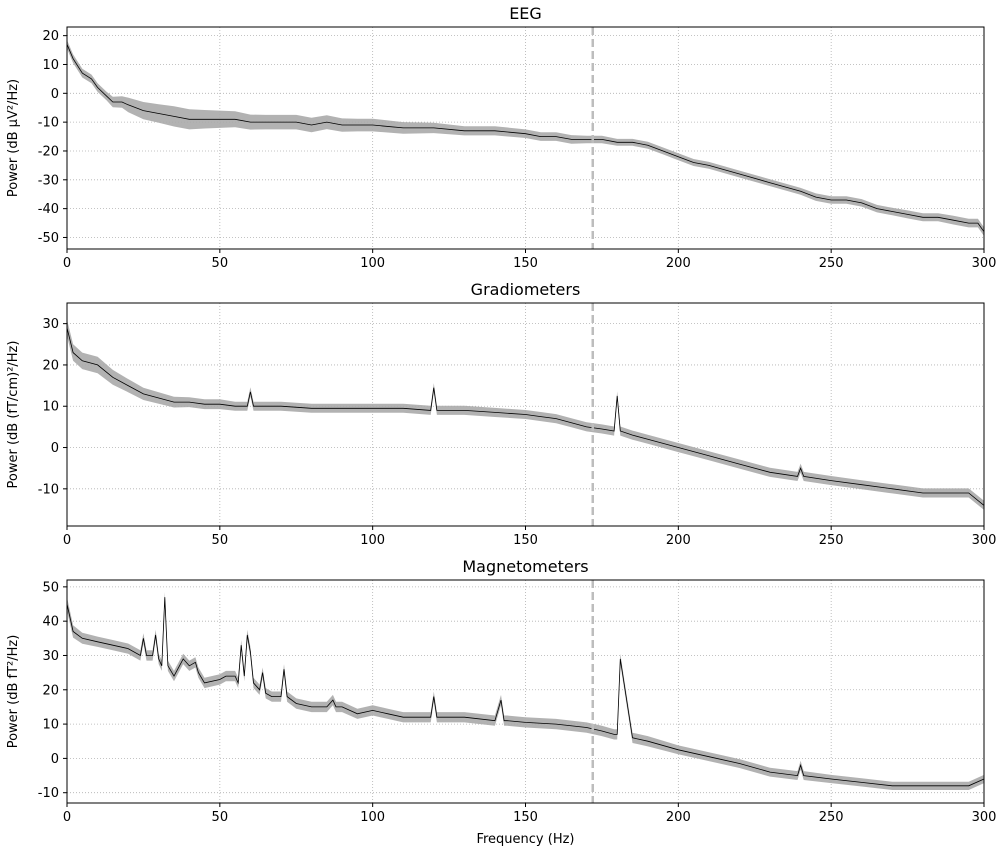  Describe the element at coordinates (13, 415) in the screenshot. I see `y-axis-label: Power (dB (fT/cm)²/Hz)` at that location.